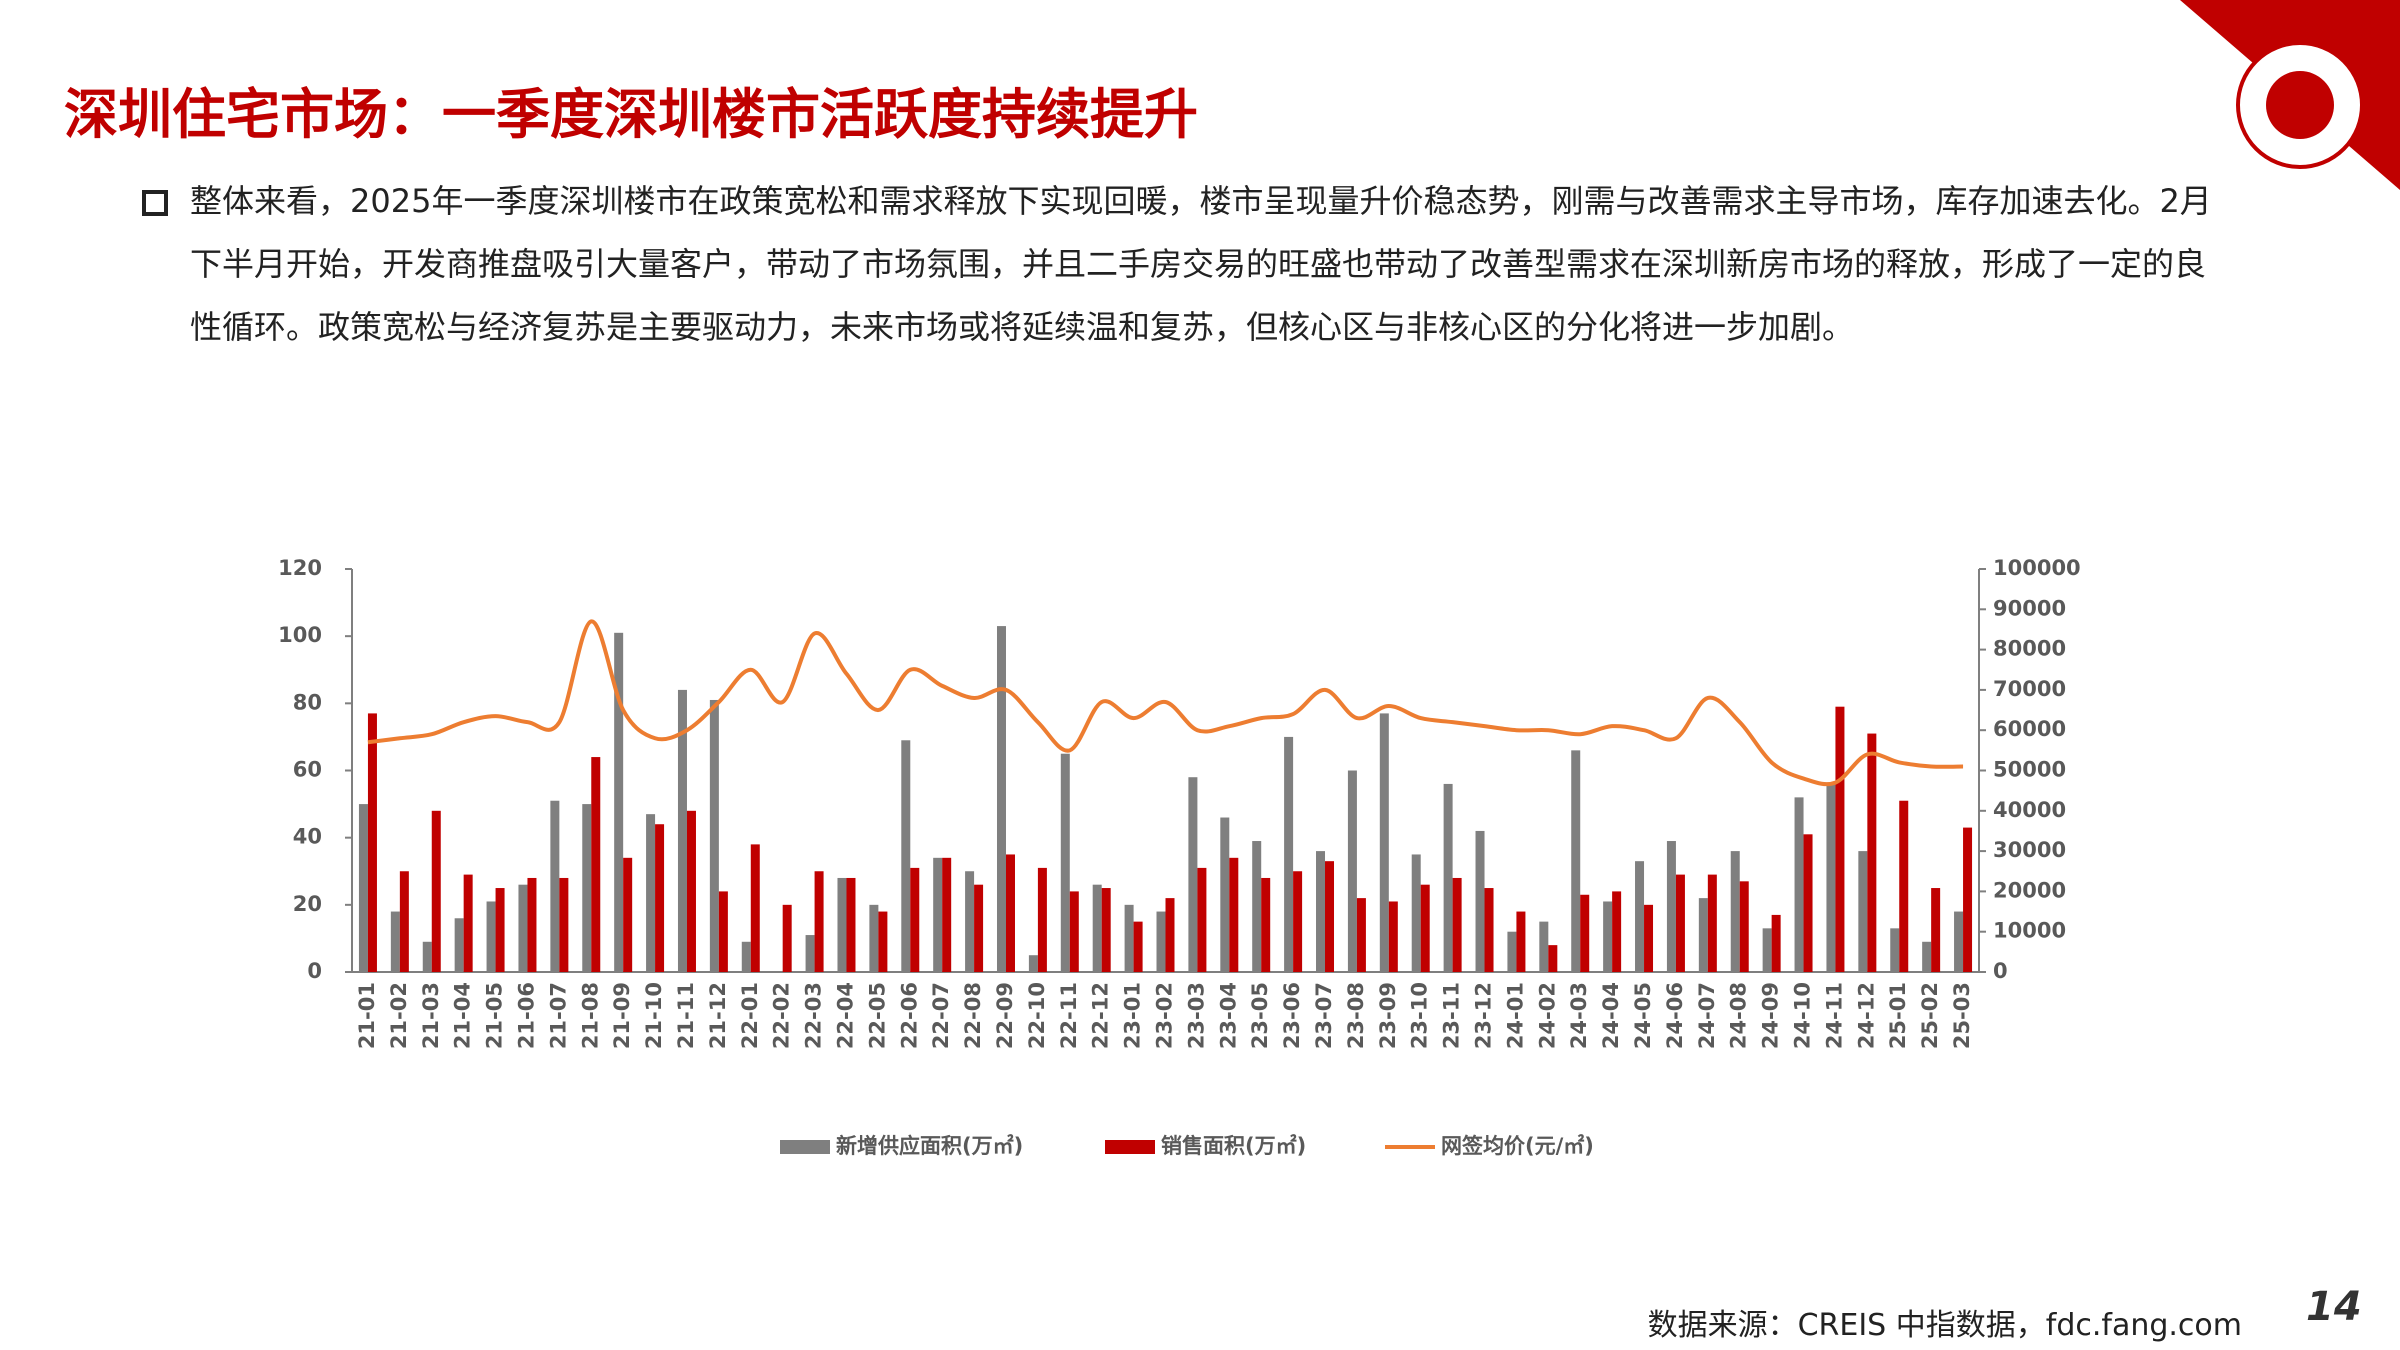  Describe the element at coordinates (367, 1015) in the screenshot. I see `x-tick-label: 21-01` at that location.